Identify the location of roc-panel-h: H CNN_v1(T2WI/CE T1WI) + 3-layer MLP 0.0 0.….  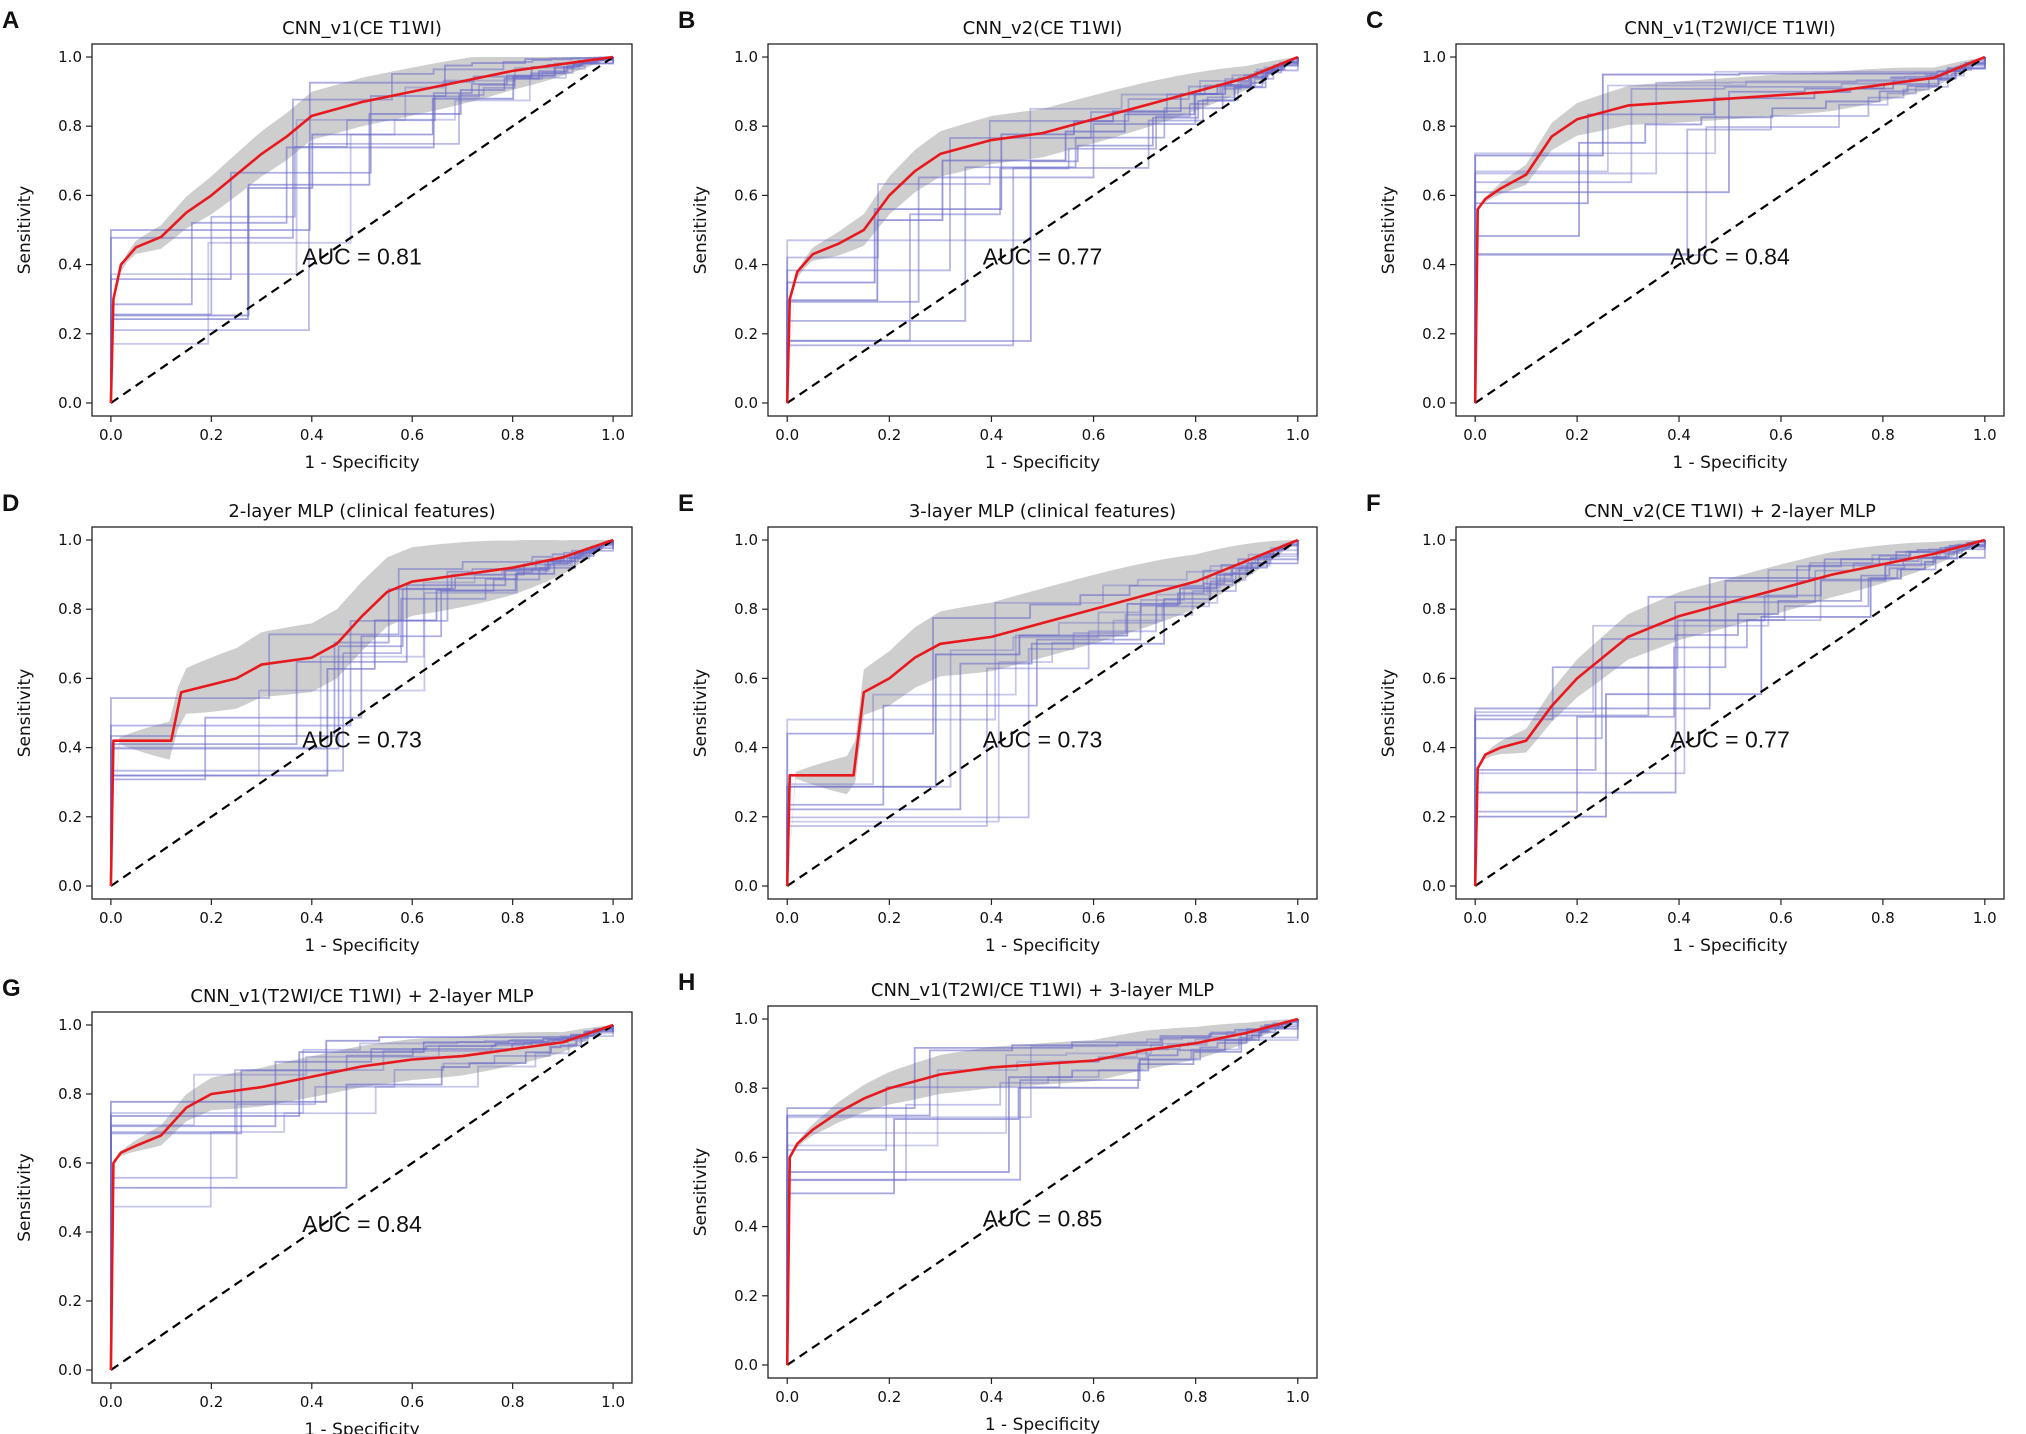
(998, 1201).